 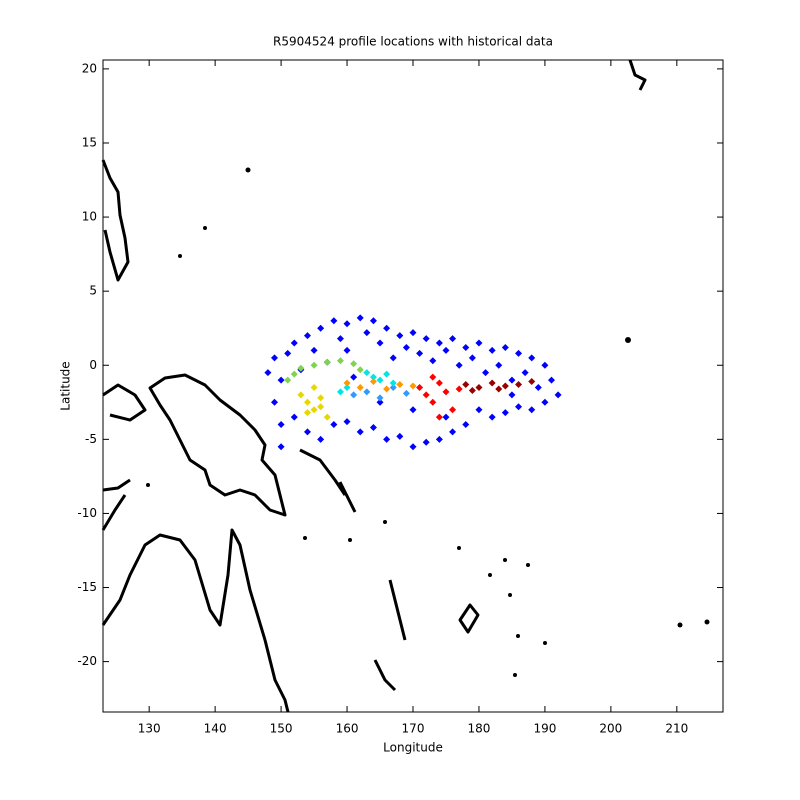 I want to click on y-tick-label: 10, so click(x=89, y=217).